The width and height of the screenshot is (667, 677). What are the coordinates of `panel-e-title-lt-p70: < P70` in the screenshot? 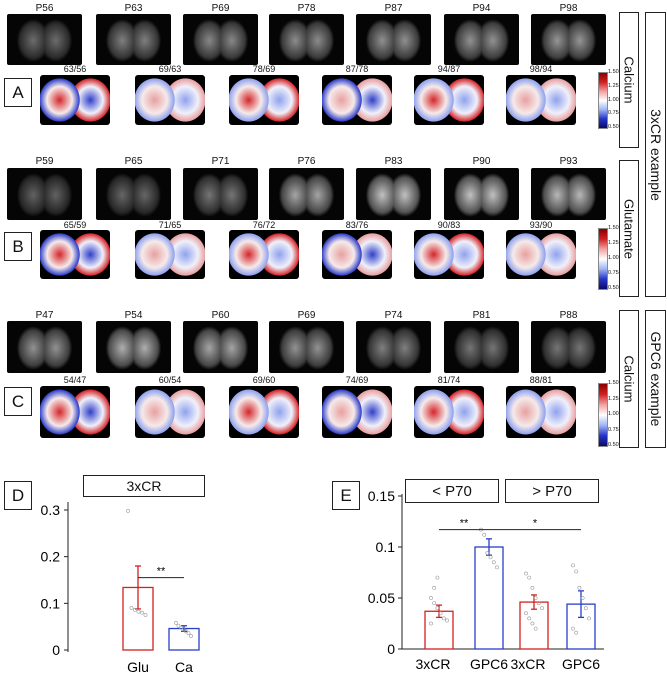 It's located at (452, 491).